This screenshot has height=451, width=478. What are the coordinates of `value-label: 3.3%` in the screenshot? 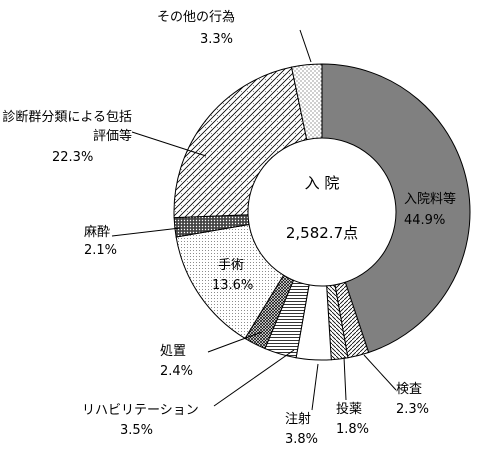 It's located at (217, 39).